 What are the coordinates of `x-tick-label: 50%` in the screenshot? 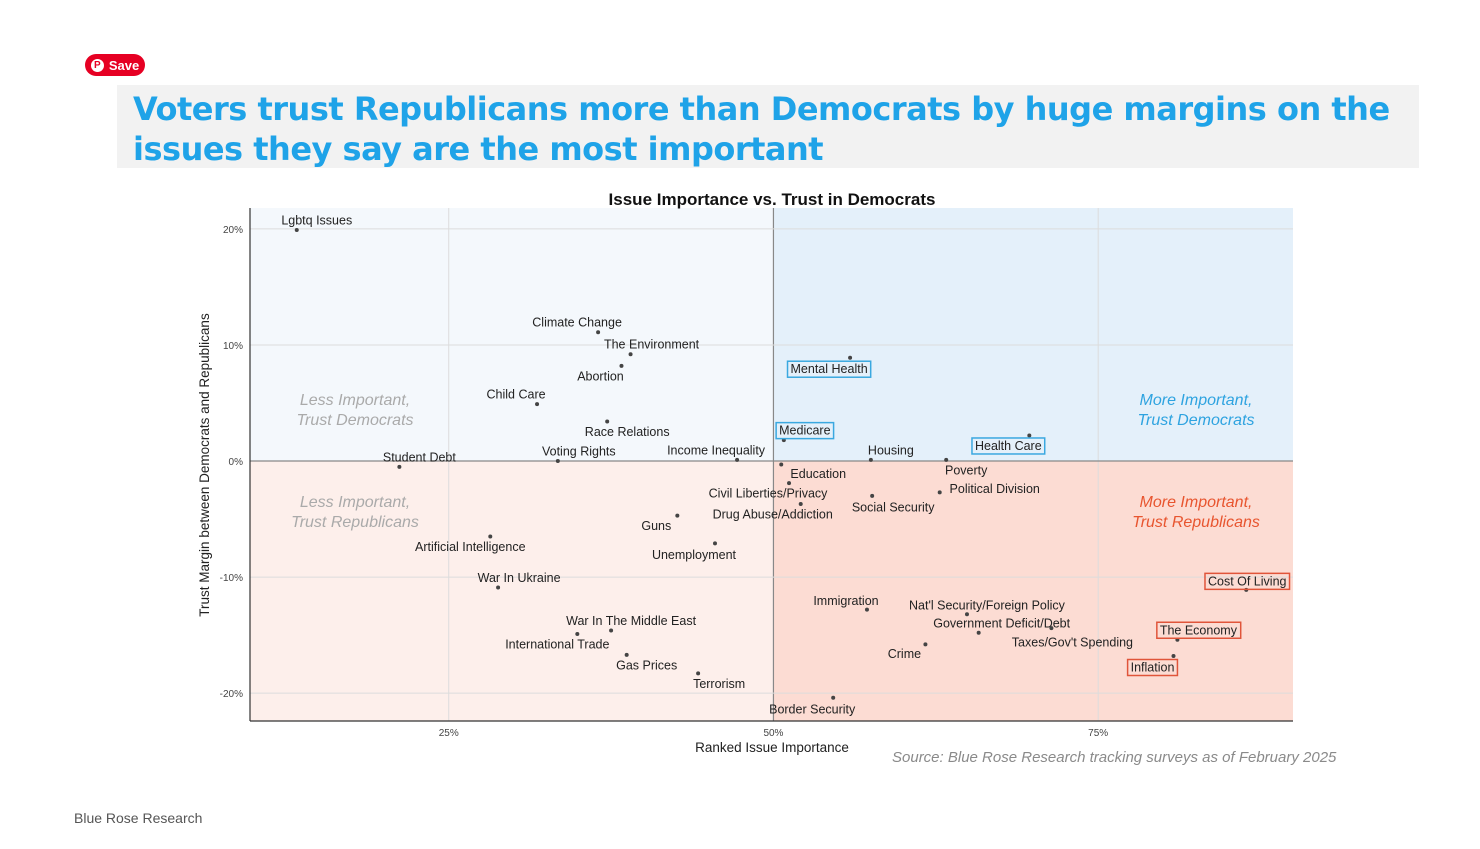 It's located at (773, 733).